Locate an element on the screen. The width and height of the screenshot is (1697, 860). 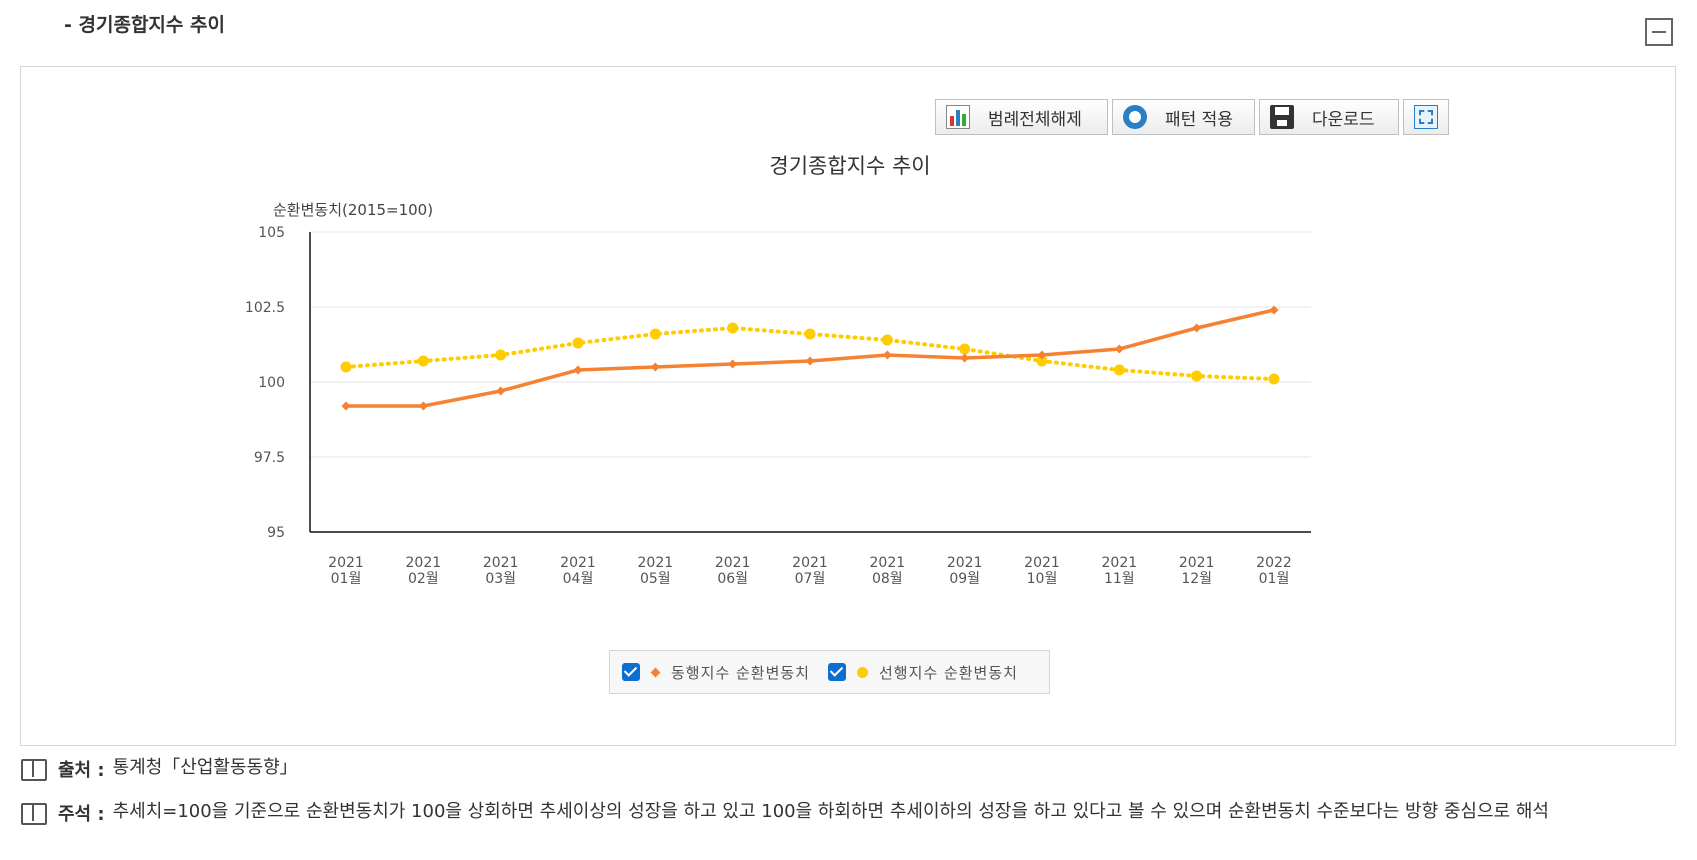
y-tick-label: 105 is located at coordinates (271, 233).